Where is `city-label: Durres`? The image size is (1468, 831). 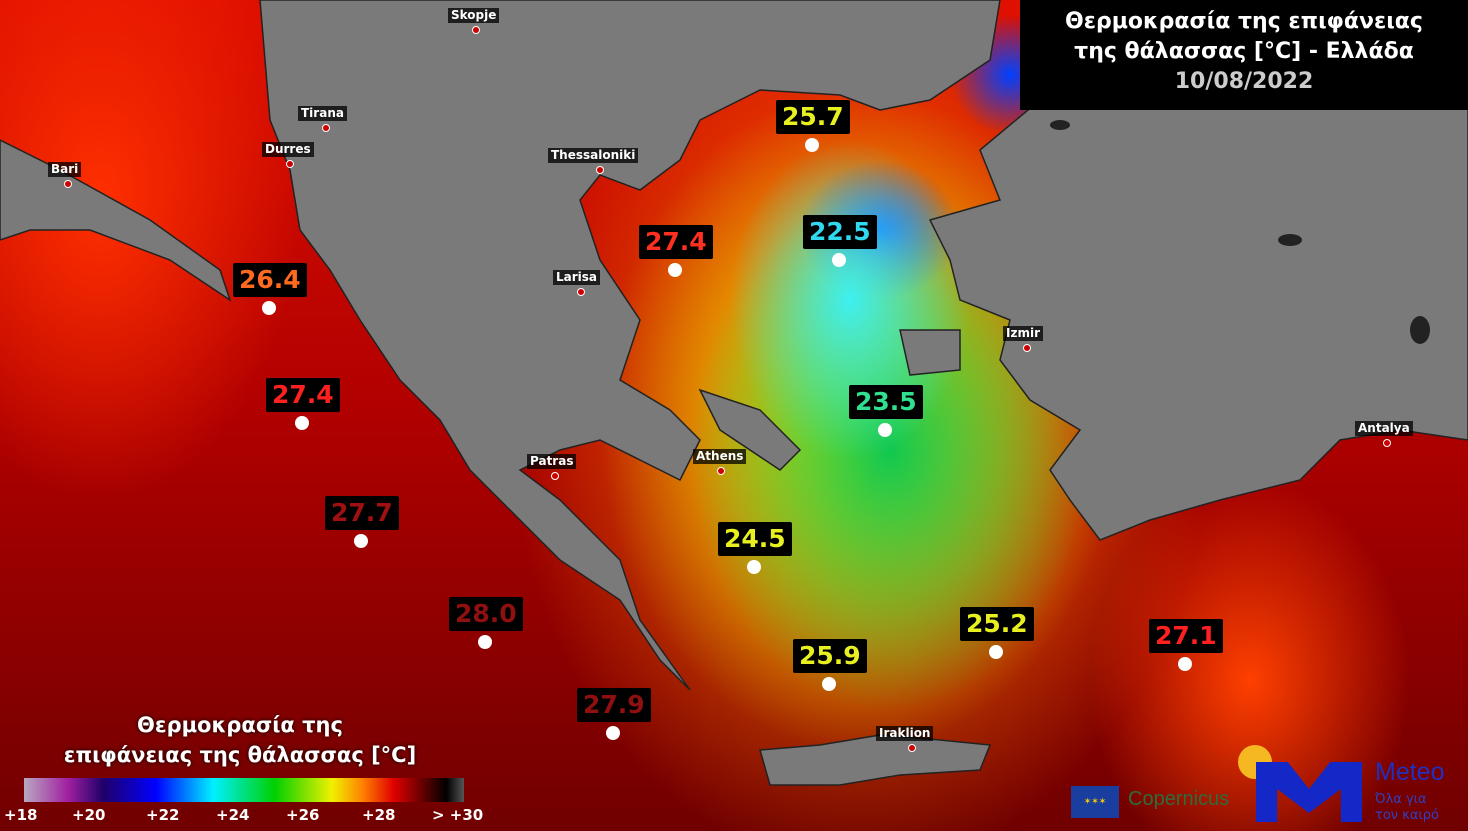 city-label: Durres is located at coordinates (288, 149).